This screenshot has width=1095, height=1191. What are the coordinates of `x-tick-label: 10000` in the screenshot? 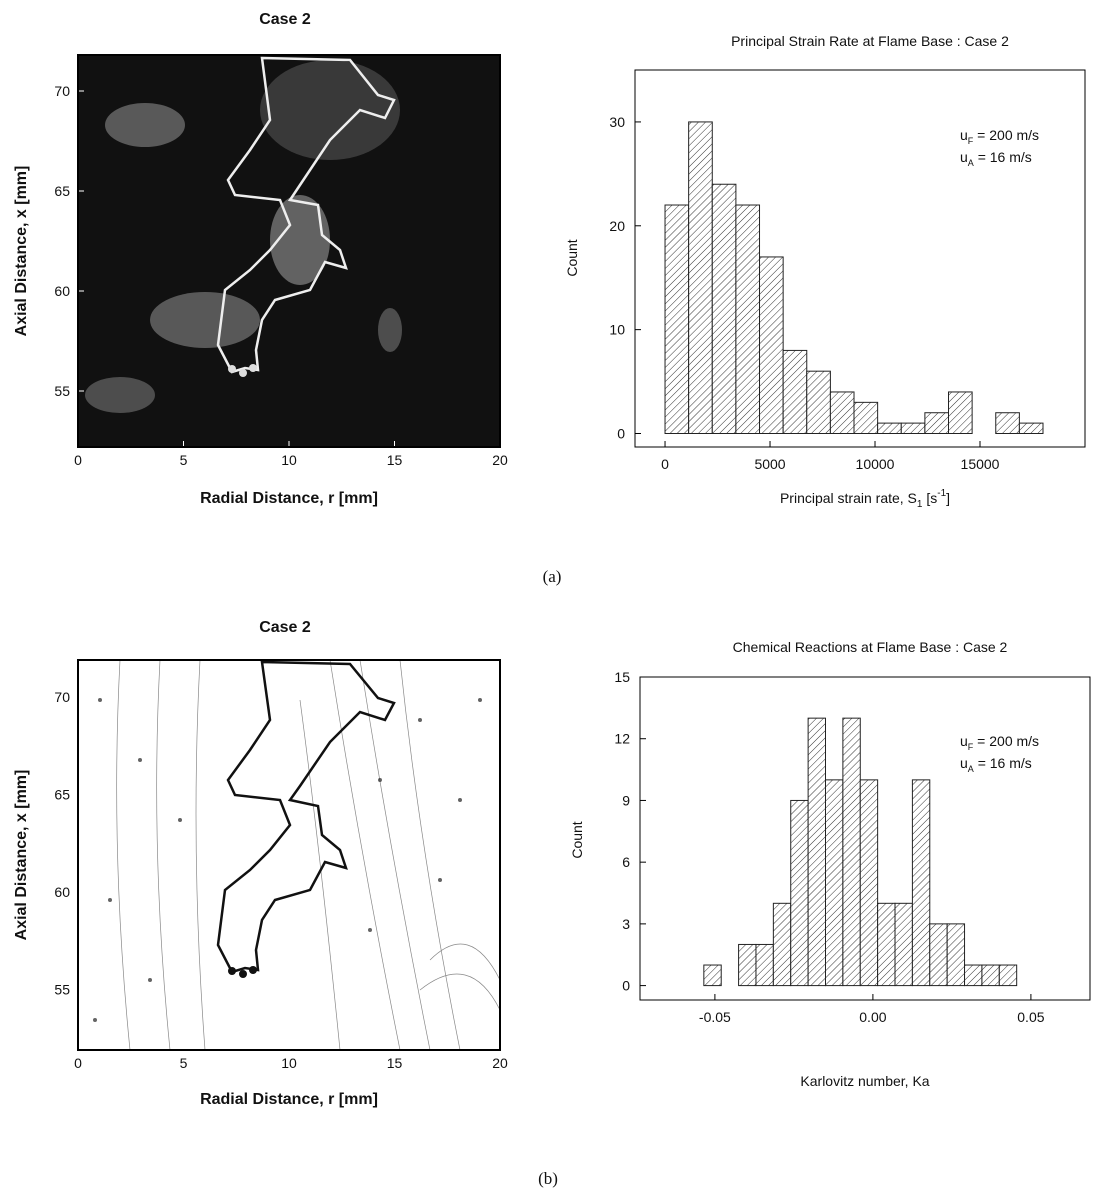 It's located at (875, 464).